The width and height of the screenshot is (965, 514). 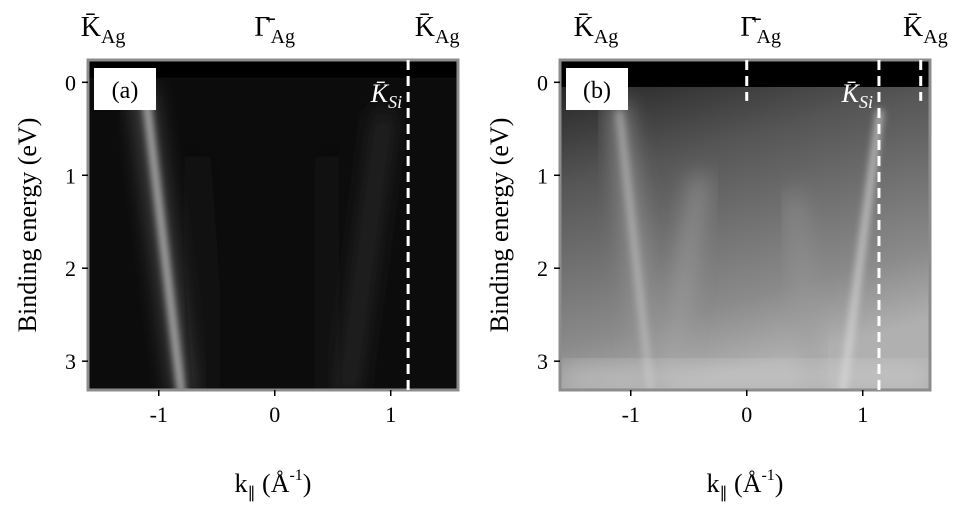 I want to click on glow, so click(x=745, y=375).